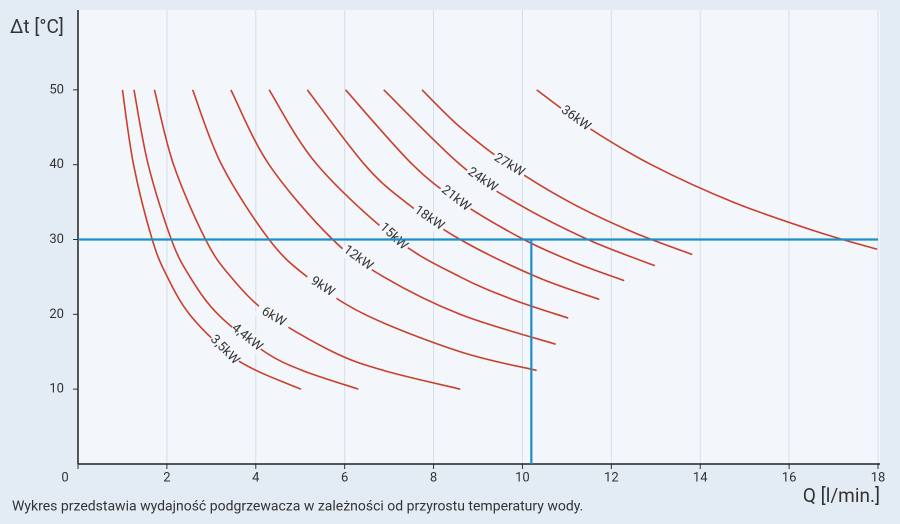  Describe the element at coordinates (37, 26) in the screenshot. I see `y-axis-label: Δt [°C]` at that location.